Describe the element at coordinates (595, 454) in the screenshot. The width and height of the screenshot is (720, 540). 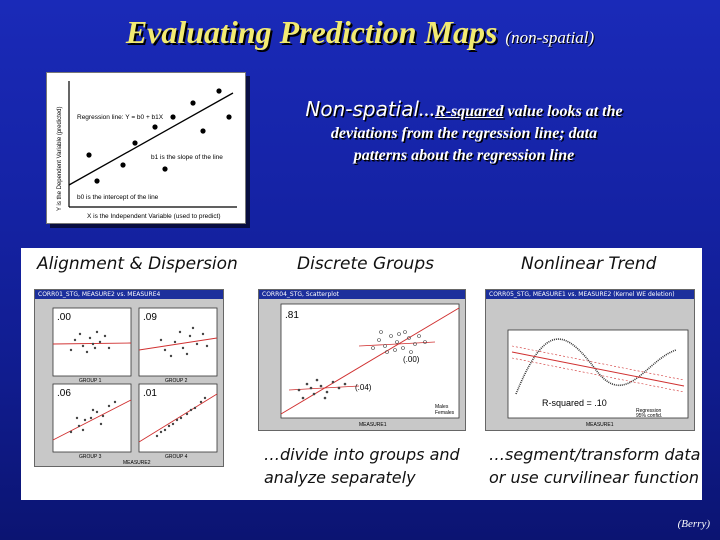
I see `nonlinear-caption-line1: …segment/transform data` at that location.